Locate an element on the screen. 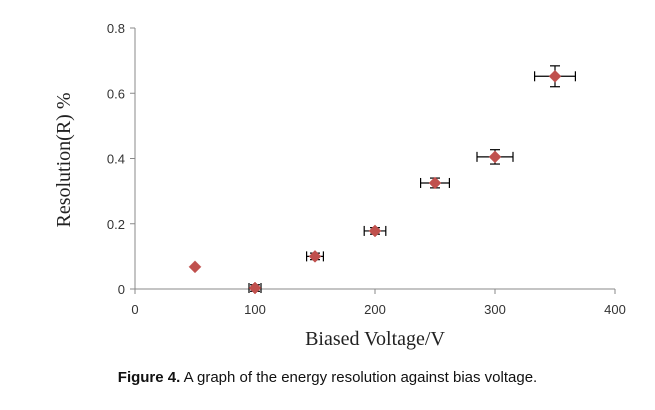  x-tick-label: 100 is located at coordinates (255, 309).